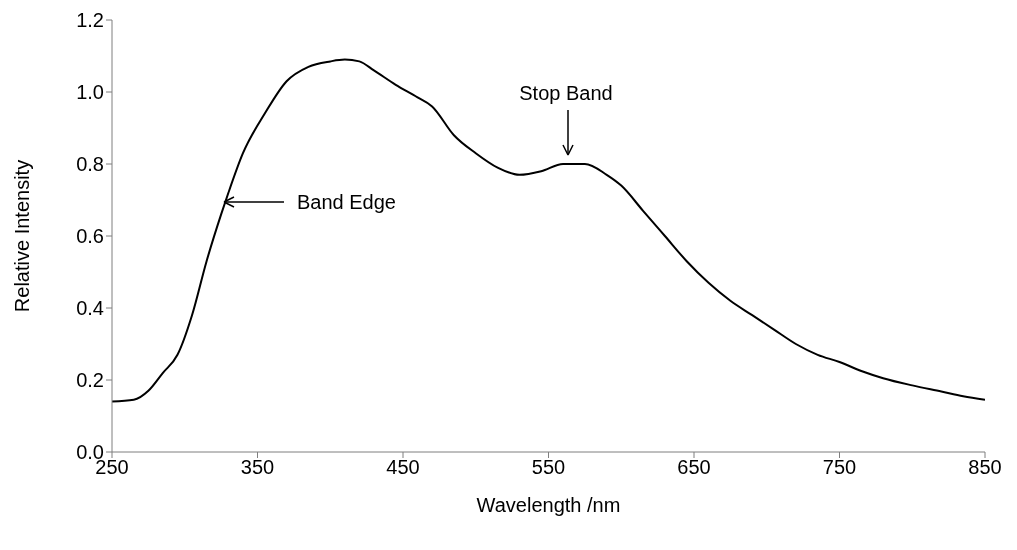 The width and height of the screenshot is (1017, 550). Describe the element at coordinates (548, 505) in the screenshot. I see `x-axis-title: Wavelength /nm` at that location.